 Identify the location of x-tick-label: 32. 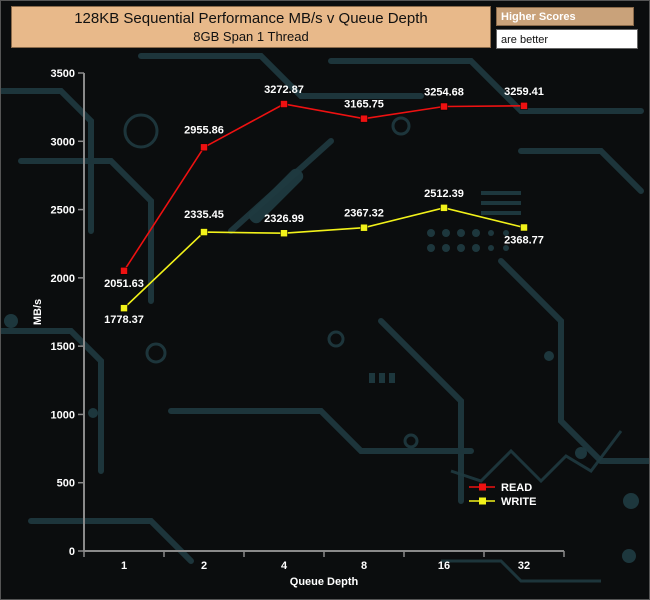
(524, 566).